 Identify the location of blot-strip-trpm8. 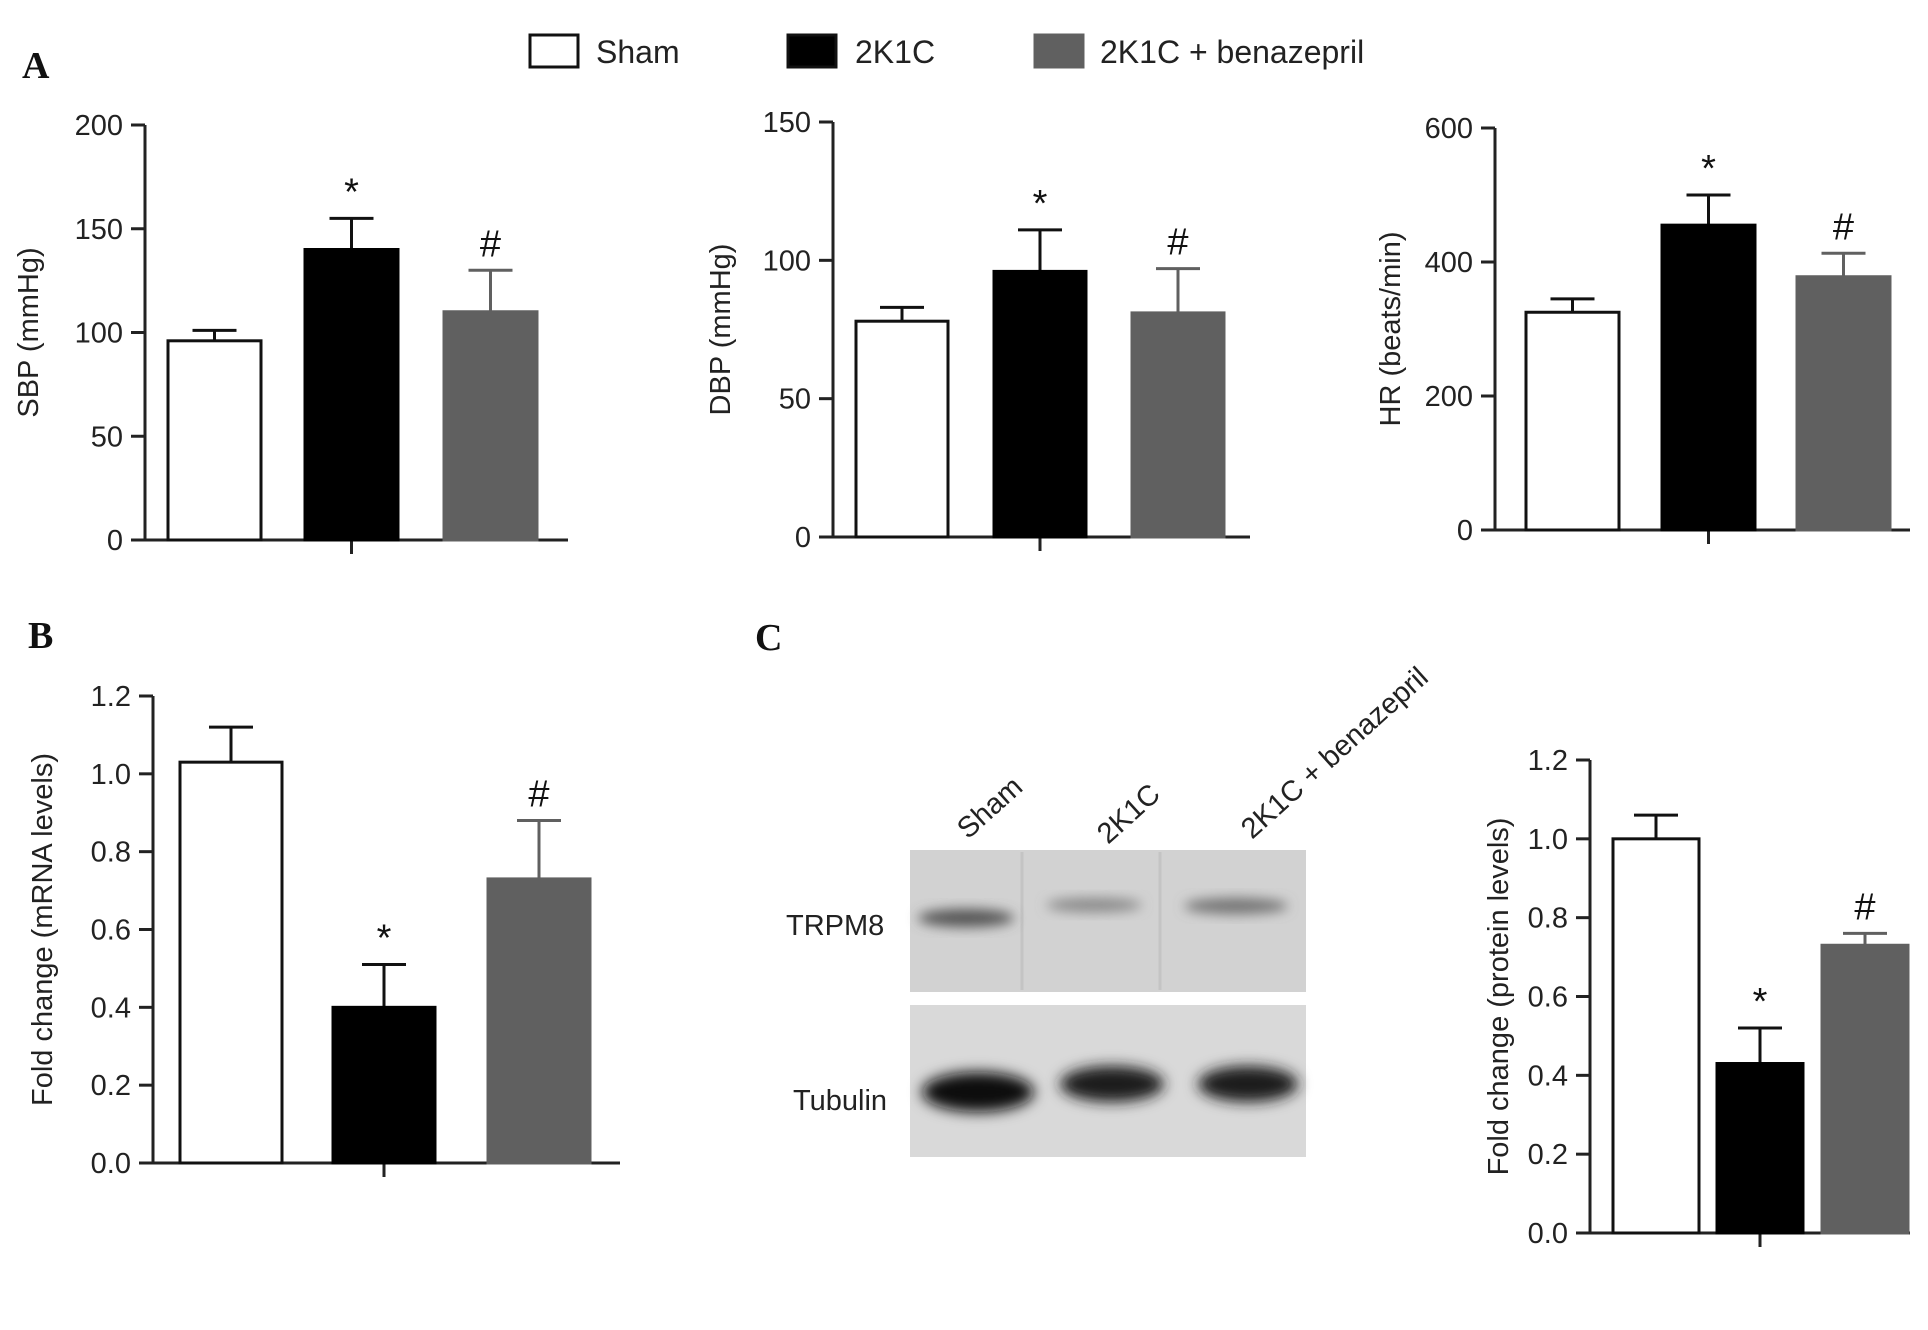
(1108, 921).